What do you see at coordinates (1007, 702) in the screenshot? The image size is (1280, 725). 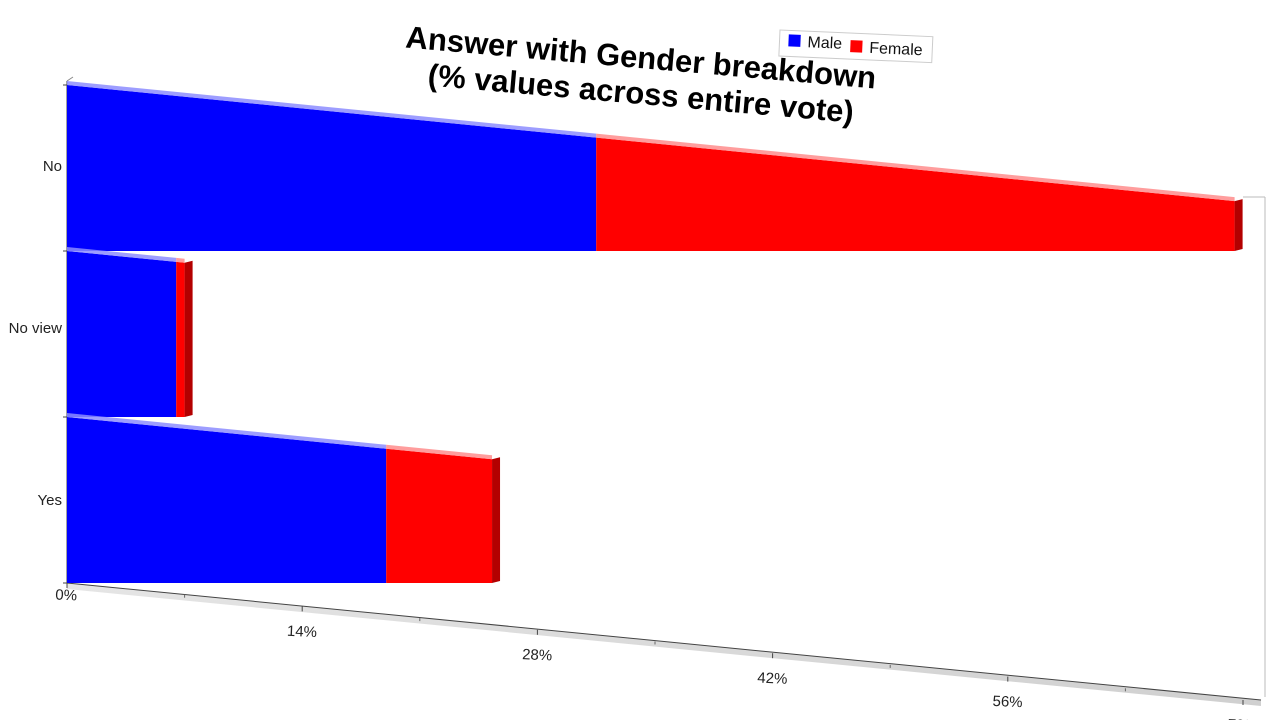 I see `x-tick-label: 56%` at bounding box center [1007, 702].